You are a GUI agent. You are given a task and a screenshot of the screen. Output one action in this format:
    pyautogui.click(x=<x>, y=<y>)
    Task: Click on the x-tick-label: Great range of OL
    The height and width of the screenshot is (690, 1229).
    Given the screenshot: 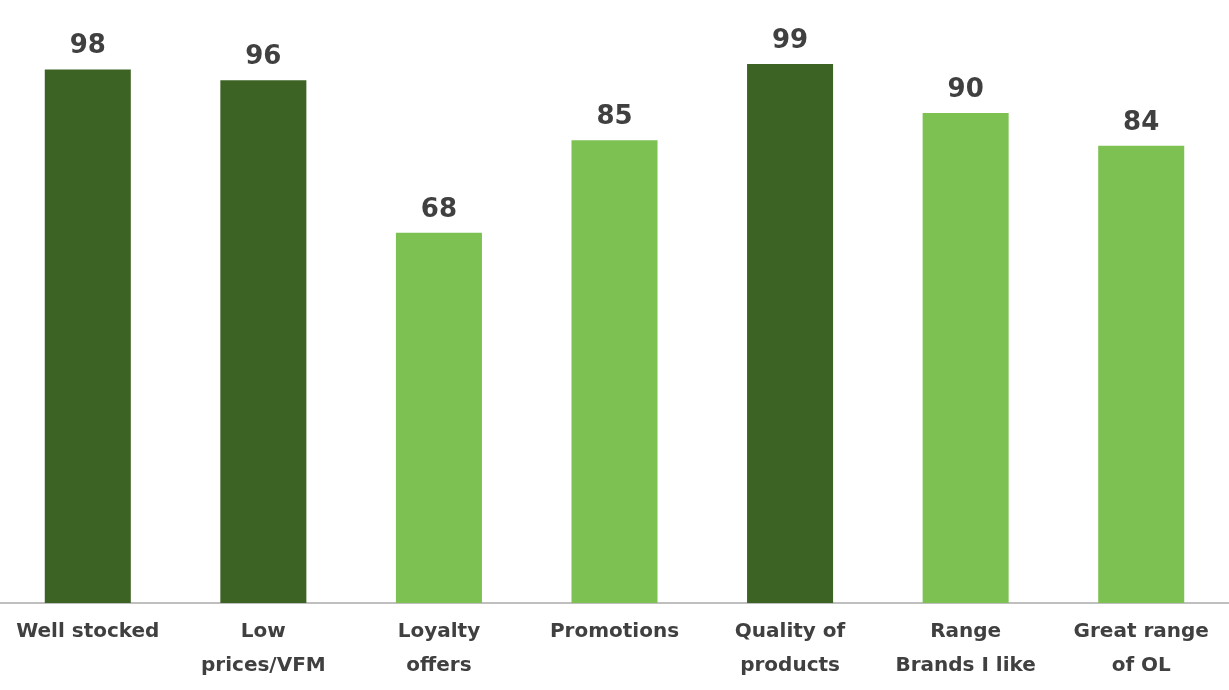 What is the action you would take?
    pyautogui.click(x=1141, y=647)
    